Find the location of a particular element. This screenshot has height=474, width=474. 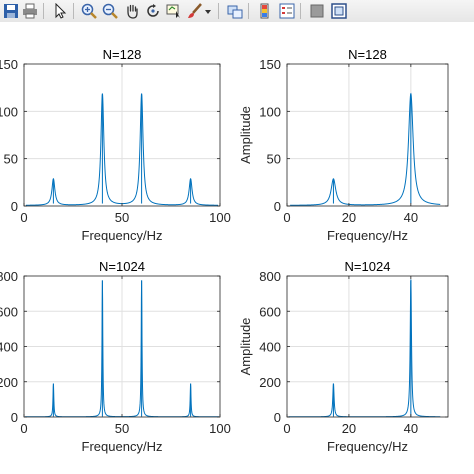

brush-icon is located at coordinates (195, 11).